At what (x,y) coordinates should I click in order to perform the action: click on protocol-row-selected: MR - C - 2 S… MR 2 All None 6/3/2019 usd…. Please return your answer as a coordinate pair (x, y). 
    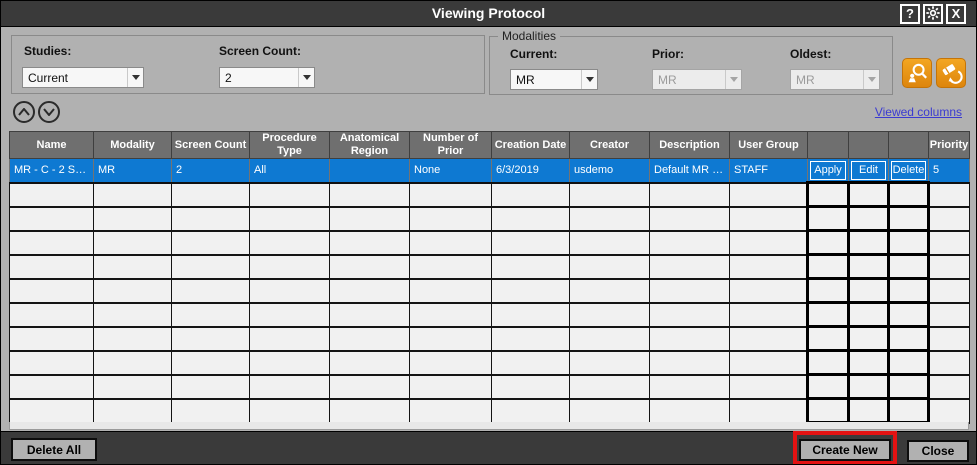
    Looking at the image, I should click on (489, 171).